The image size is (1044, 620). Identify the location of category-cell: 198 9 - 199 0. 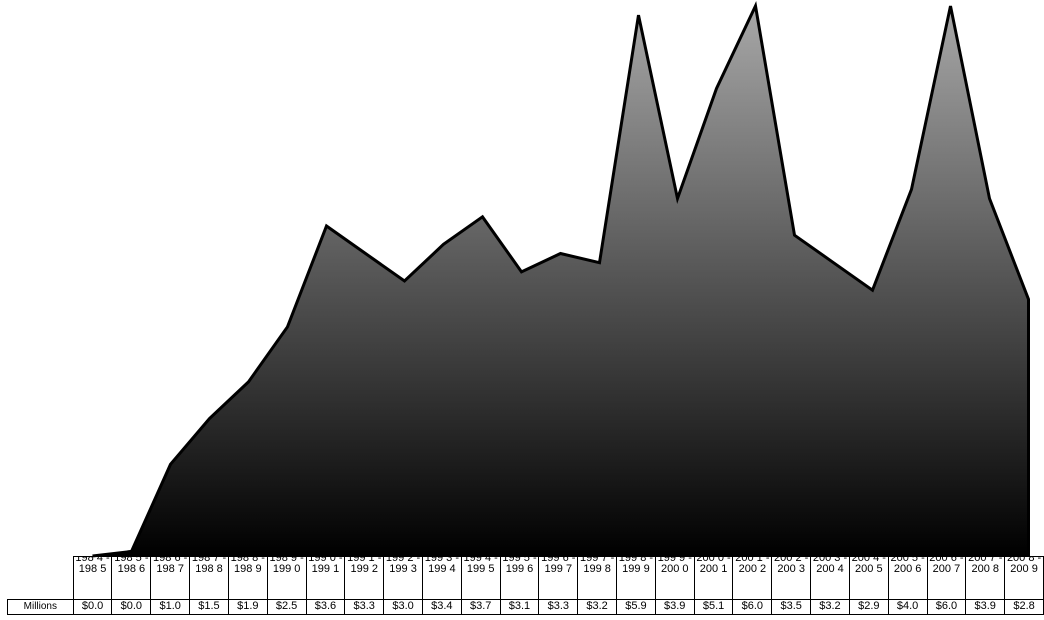
(286, 578).